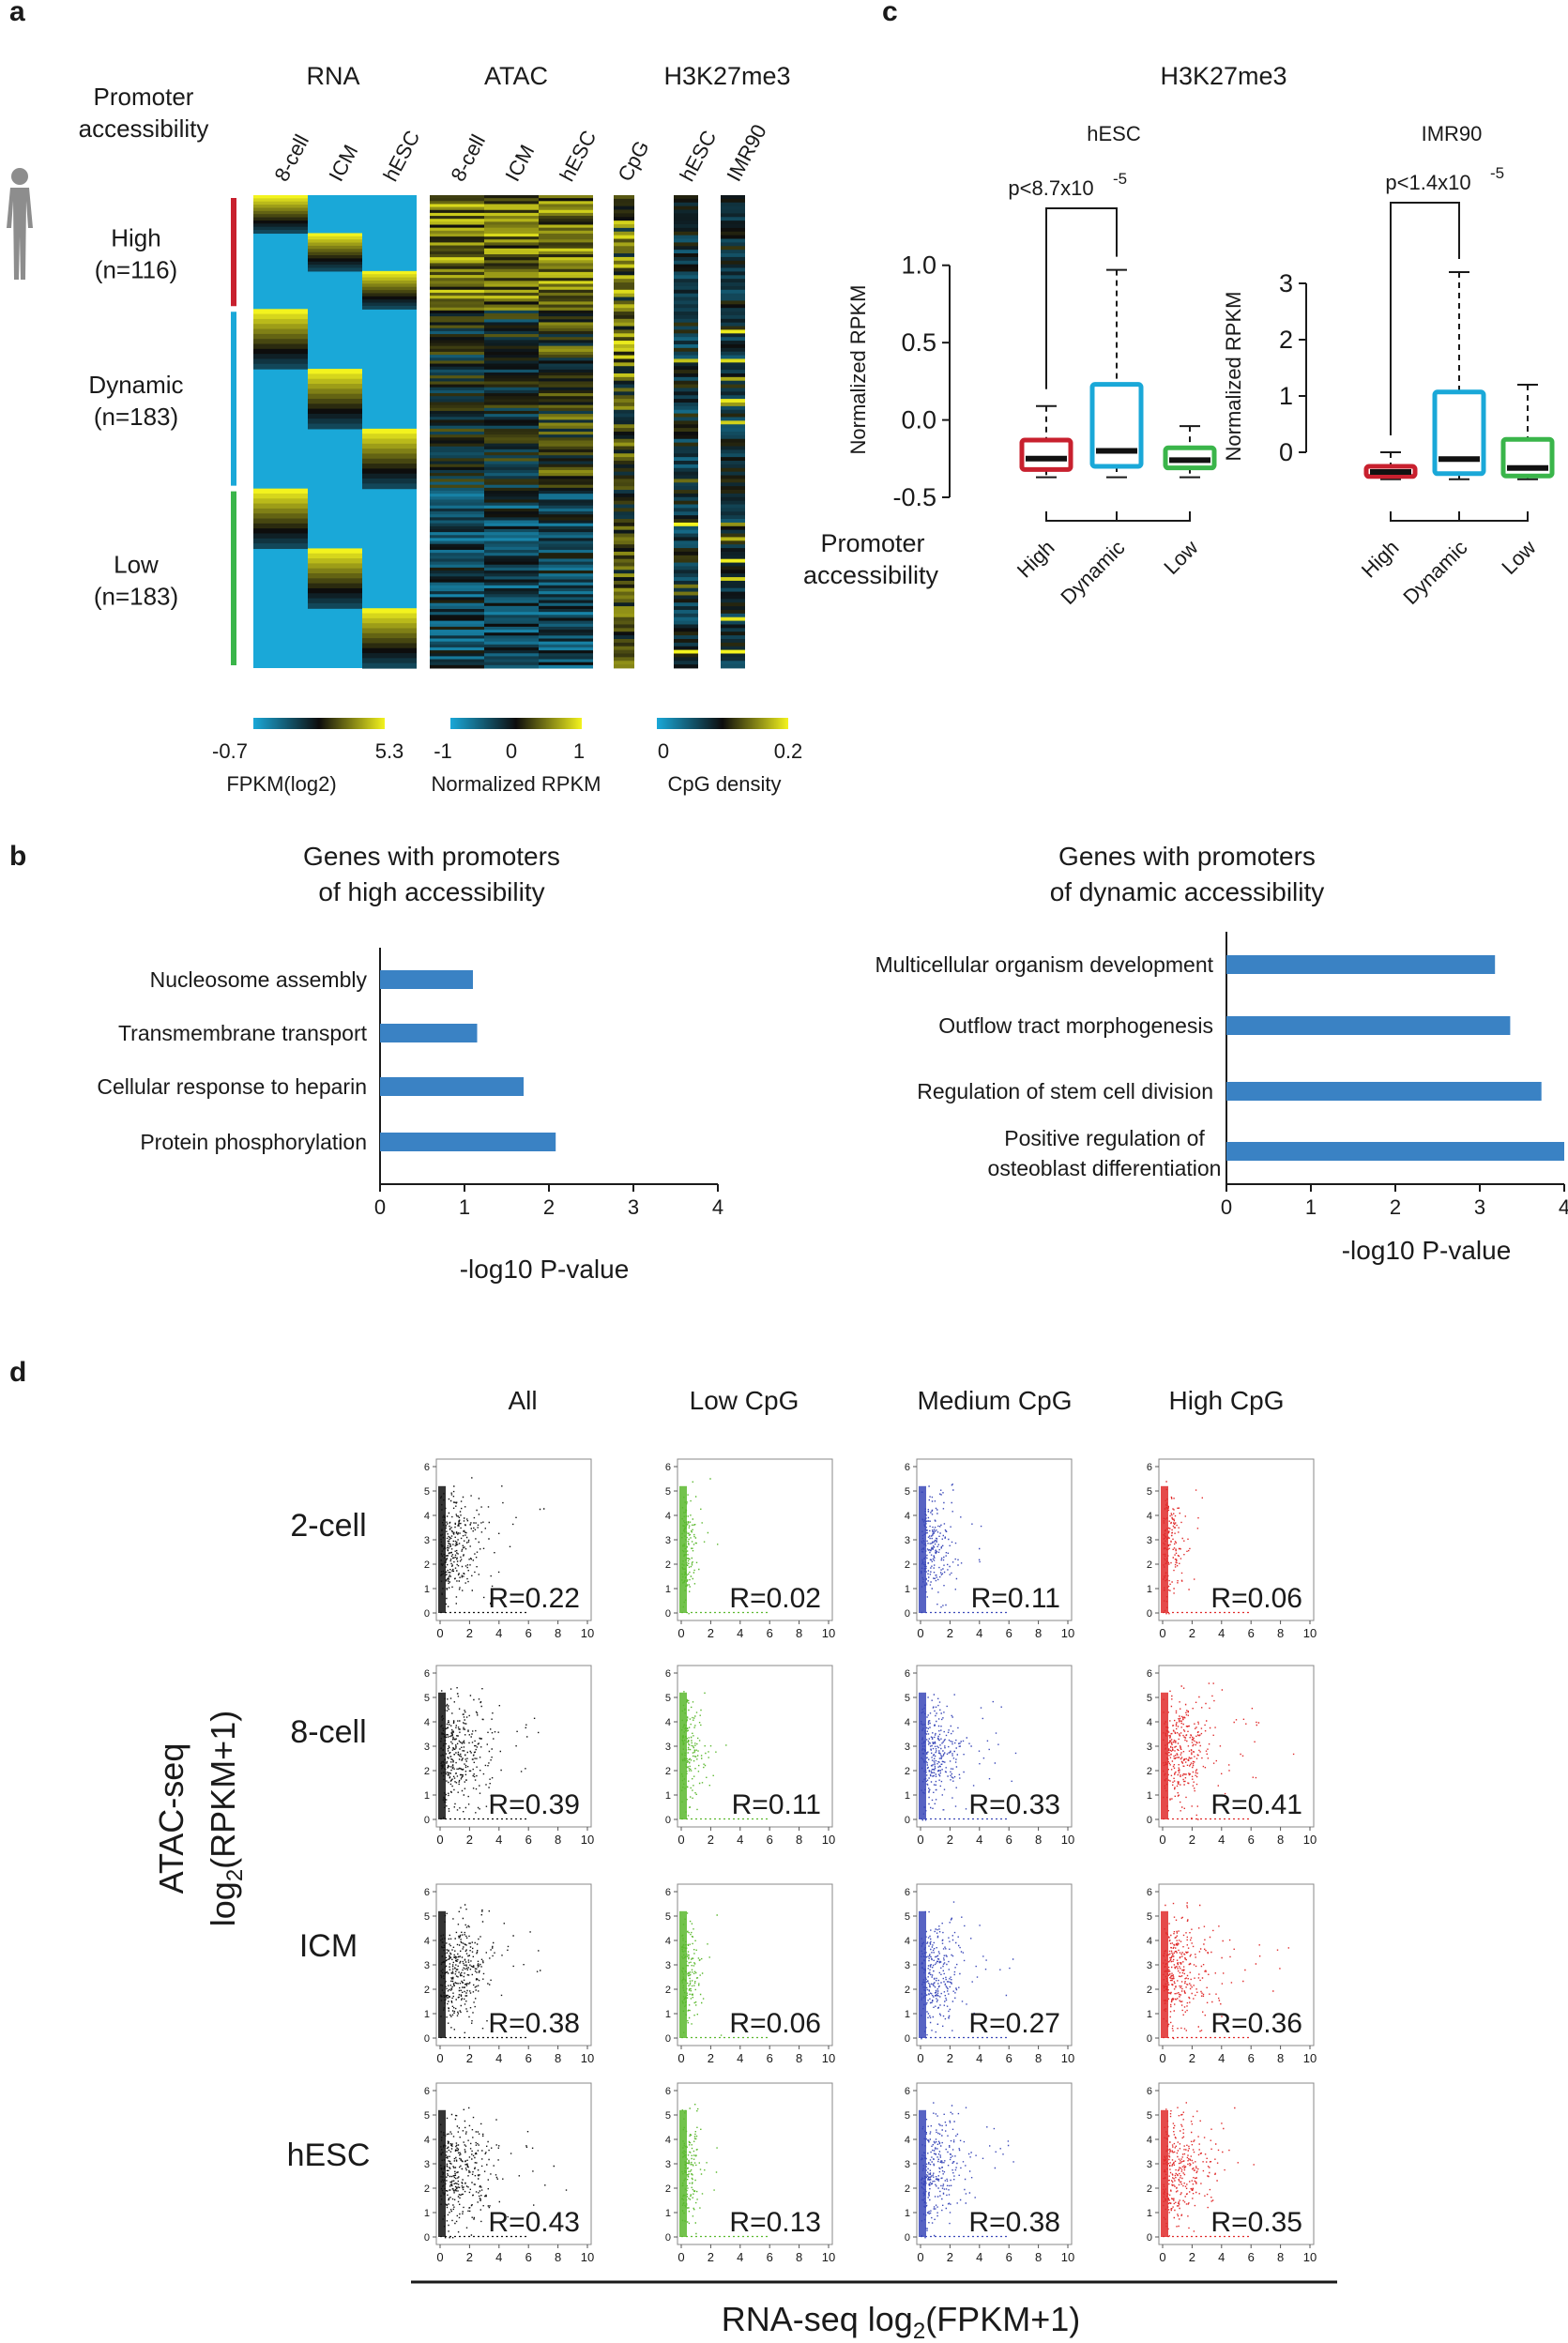  I want to click on x-tick-label: 1, so click(1311, 1207).